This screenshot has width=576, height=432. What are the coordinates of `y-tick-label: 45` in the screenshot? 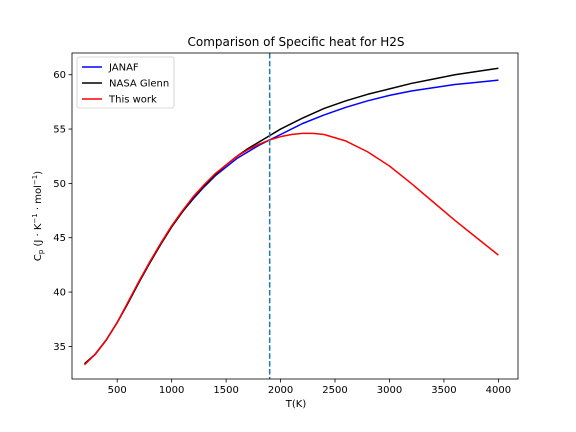 It's located at (59, 238).